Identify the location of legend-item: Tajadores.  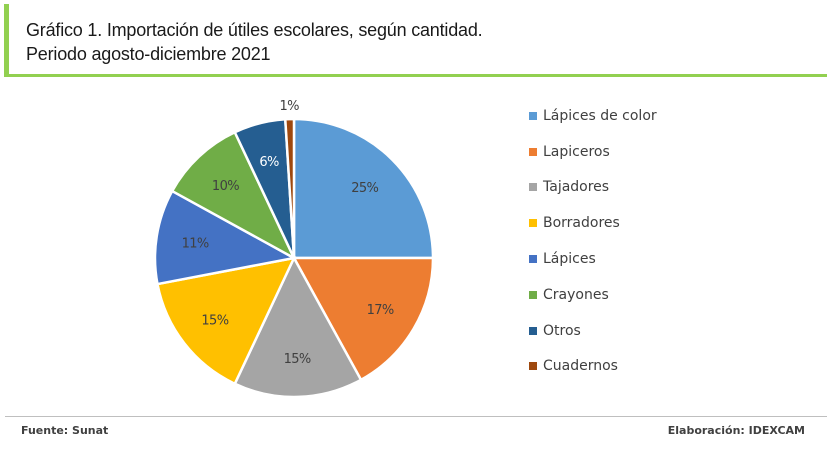
(593, 194).